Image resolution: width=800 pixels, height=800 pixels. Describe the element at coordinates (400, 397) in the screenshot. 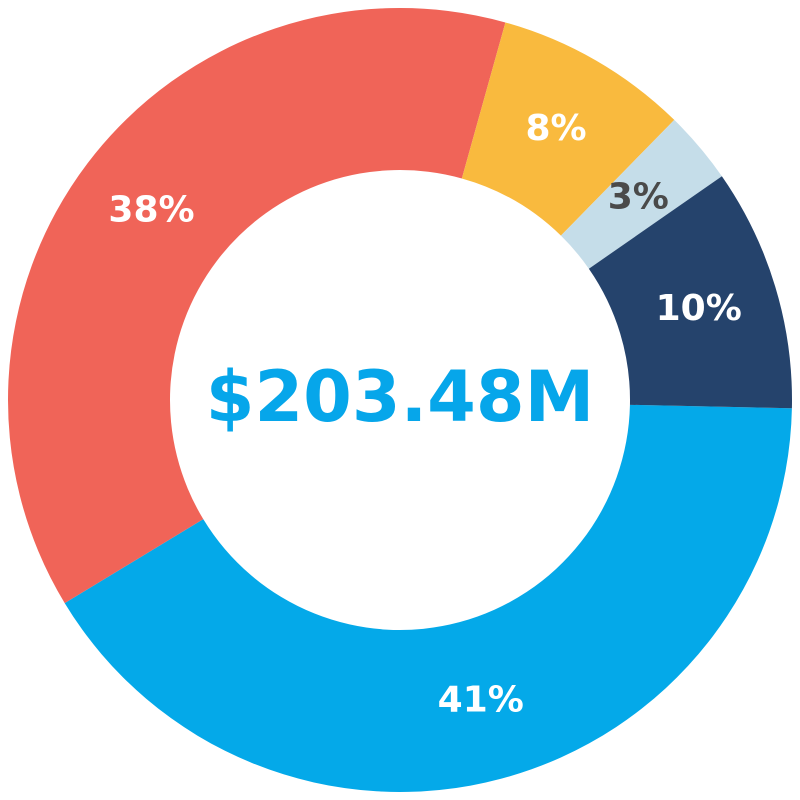

I see `center-label: $203.48M` at that location.